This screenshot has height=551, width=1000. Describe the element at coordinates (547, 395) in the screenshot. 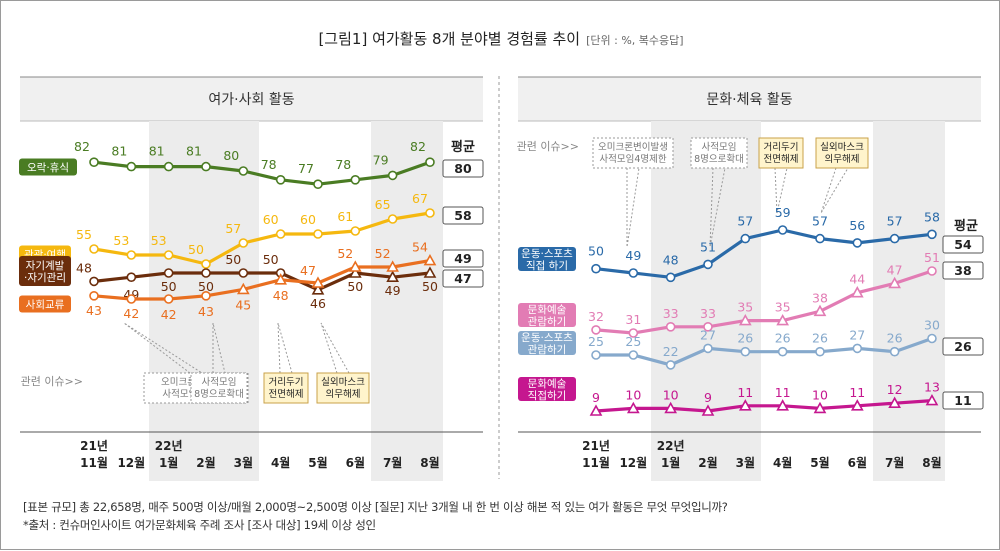

I see `series-name: 직접하기` at that location.